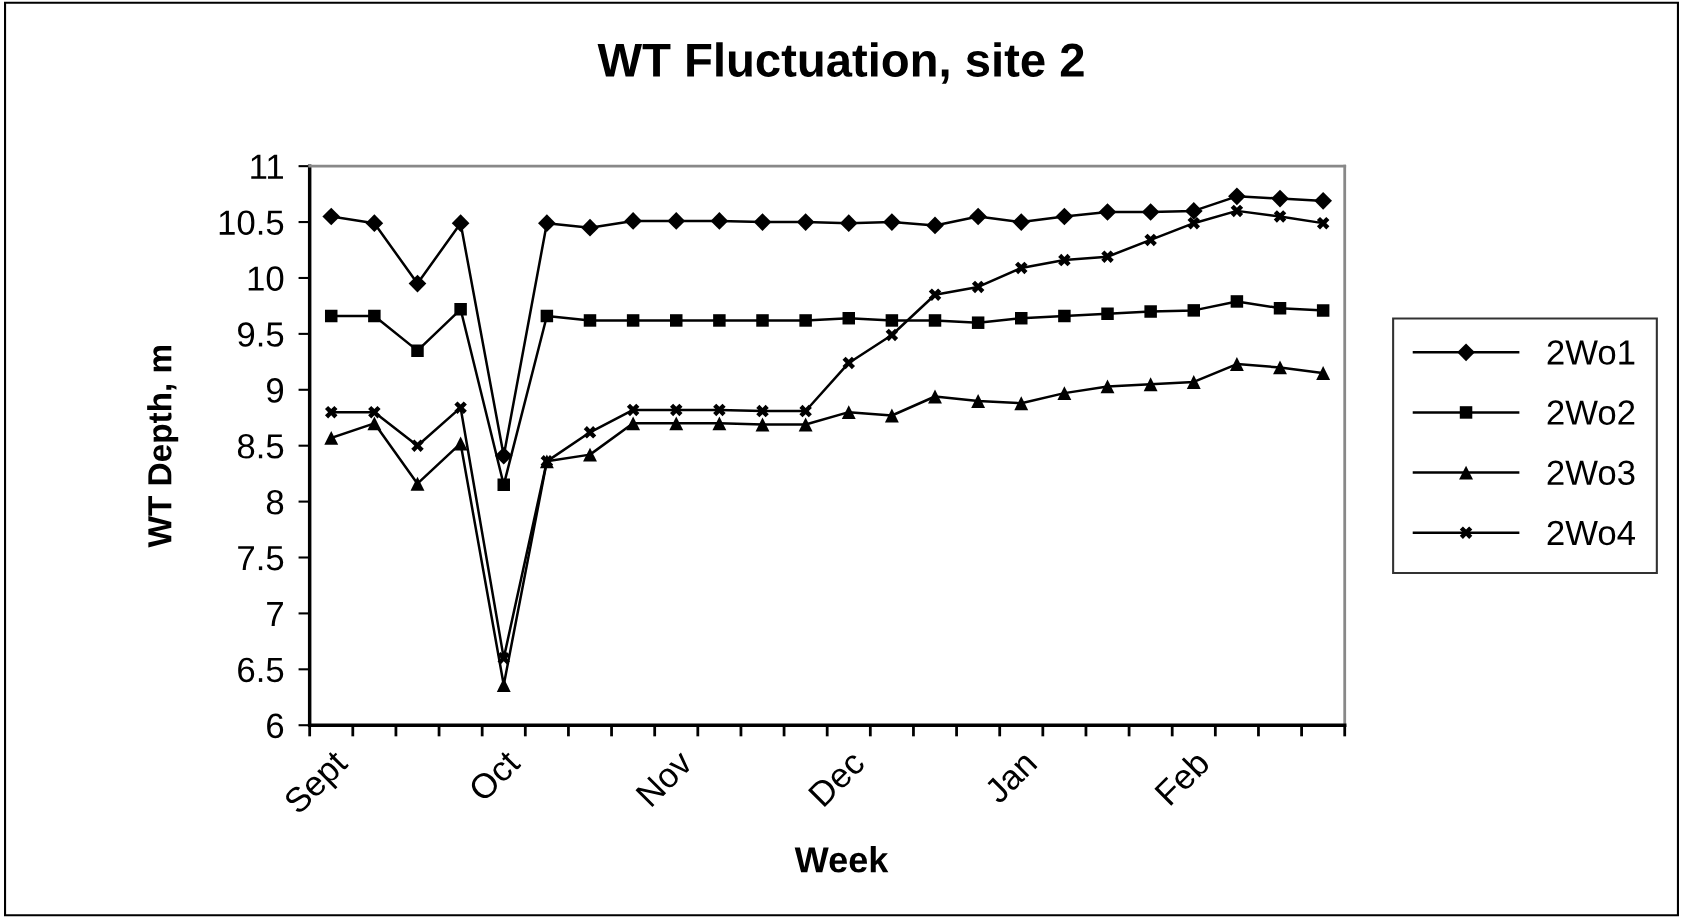 The width and height of the screenshot is (1683, 918). What do you see at coordinates (251, 222) in the screenshot?
I see `y-tick-label: 10.5` at bounding box center [251, 222].